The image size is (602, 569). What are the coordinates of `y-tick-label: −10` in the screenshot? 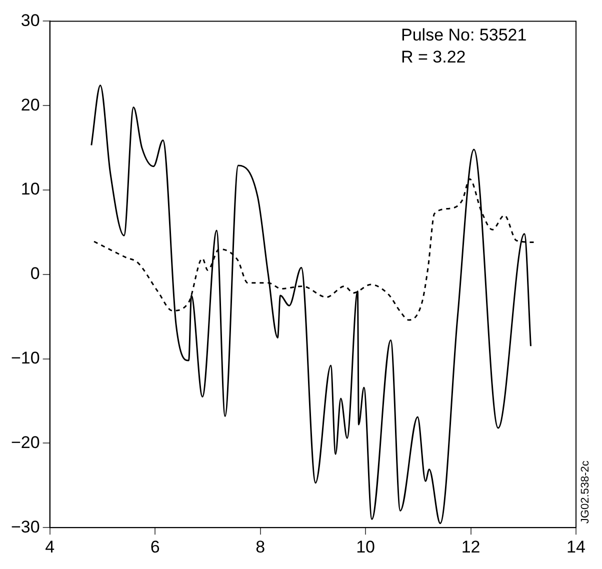 It's located at (25, 358).